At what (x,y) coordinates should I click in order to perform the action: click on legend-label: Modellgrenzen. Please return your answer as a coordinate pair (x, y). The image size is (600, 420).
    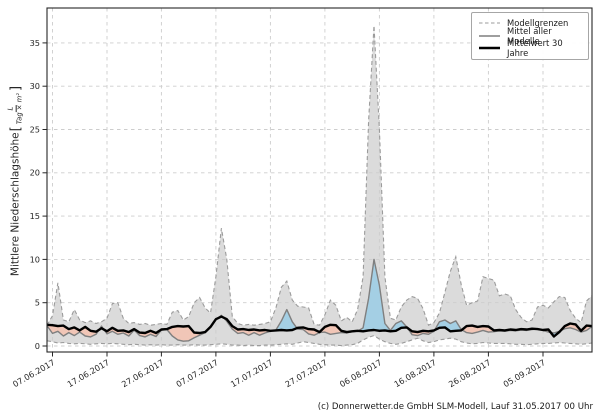
    Looking at the image, I should click on (538, 23).